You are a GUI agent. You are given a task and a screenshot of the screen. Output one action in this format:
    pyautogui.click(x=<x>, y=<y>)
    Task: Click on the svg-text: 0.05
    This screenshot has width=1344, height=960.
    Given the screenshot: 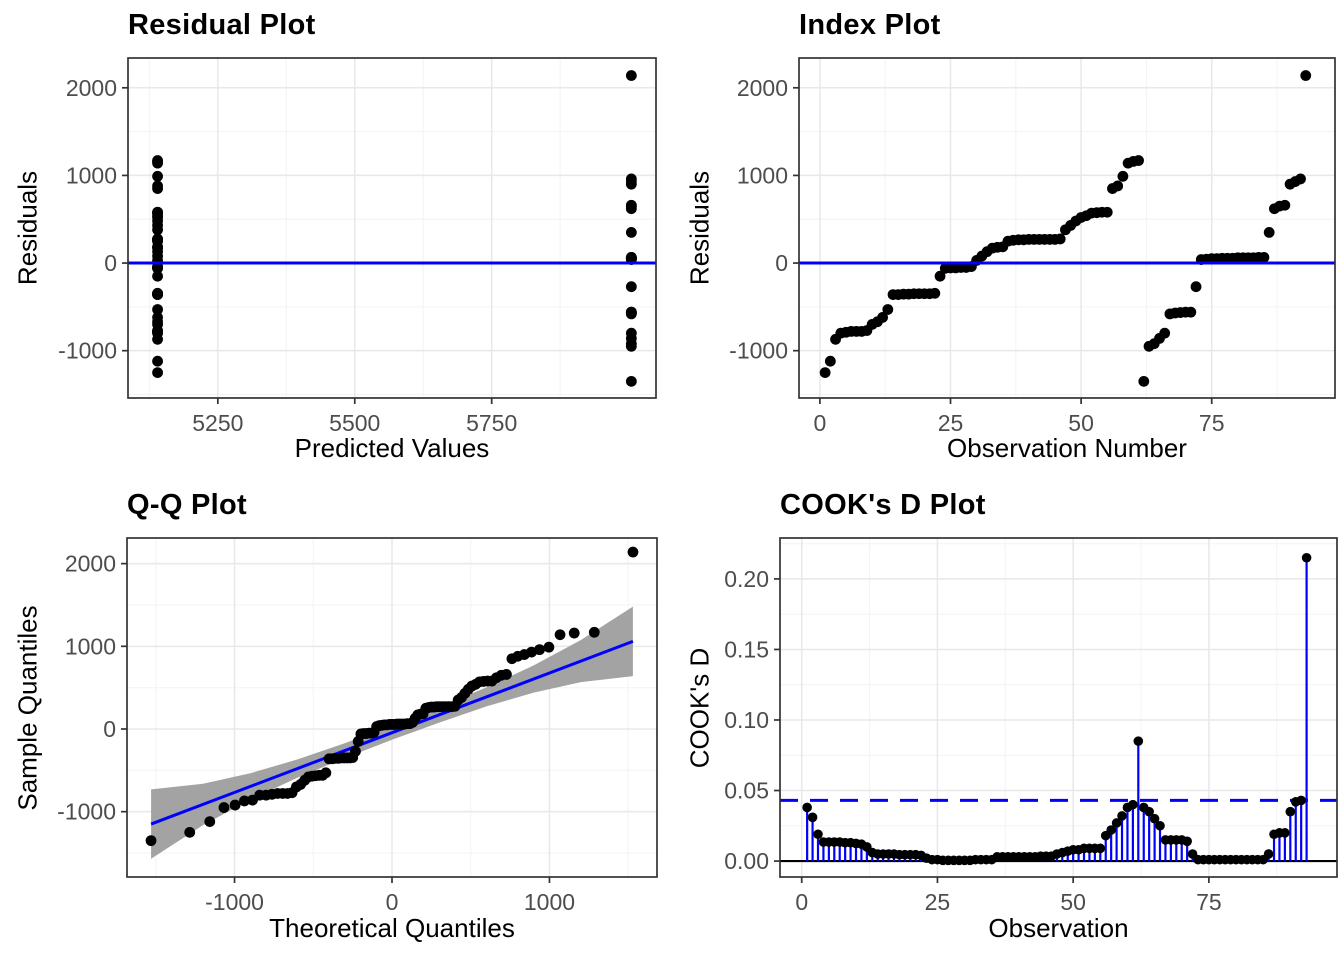 What is the action you would take?
    pyautogui.click(x=746, y=791)
    